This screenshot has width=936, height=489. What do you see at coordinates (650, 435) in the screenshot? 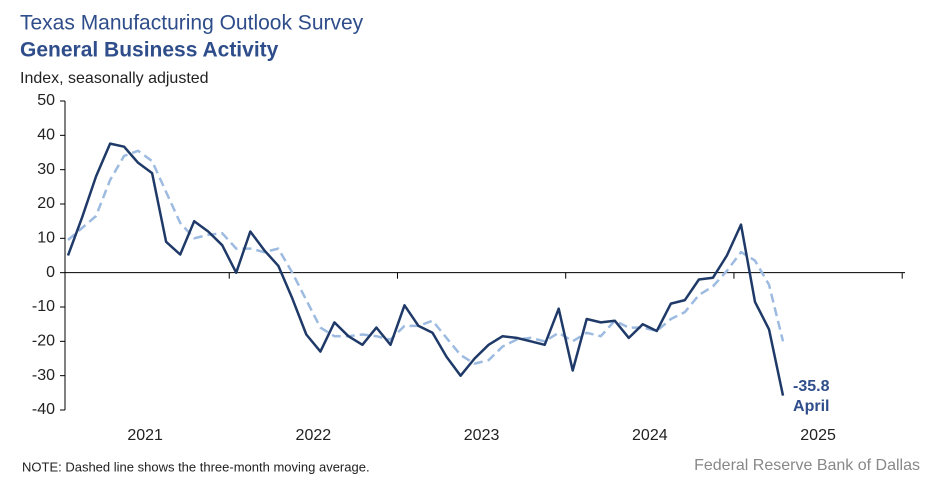
I see `x-tick-label: 2024` at bounding box center [650, 435].